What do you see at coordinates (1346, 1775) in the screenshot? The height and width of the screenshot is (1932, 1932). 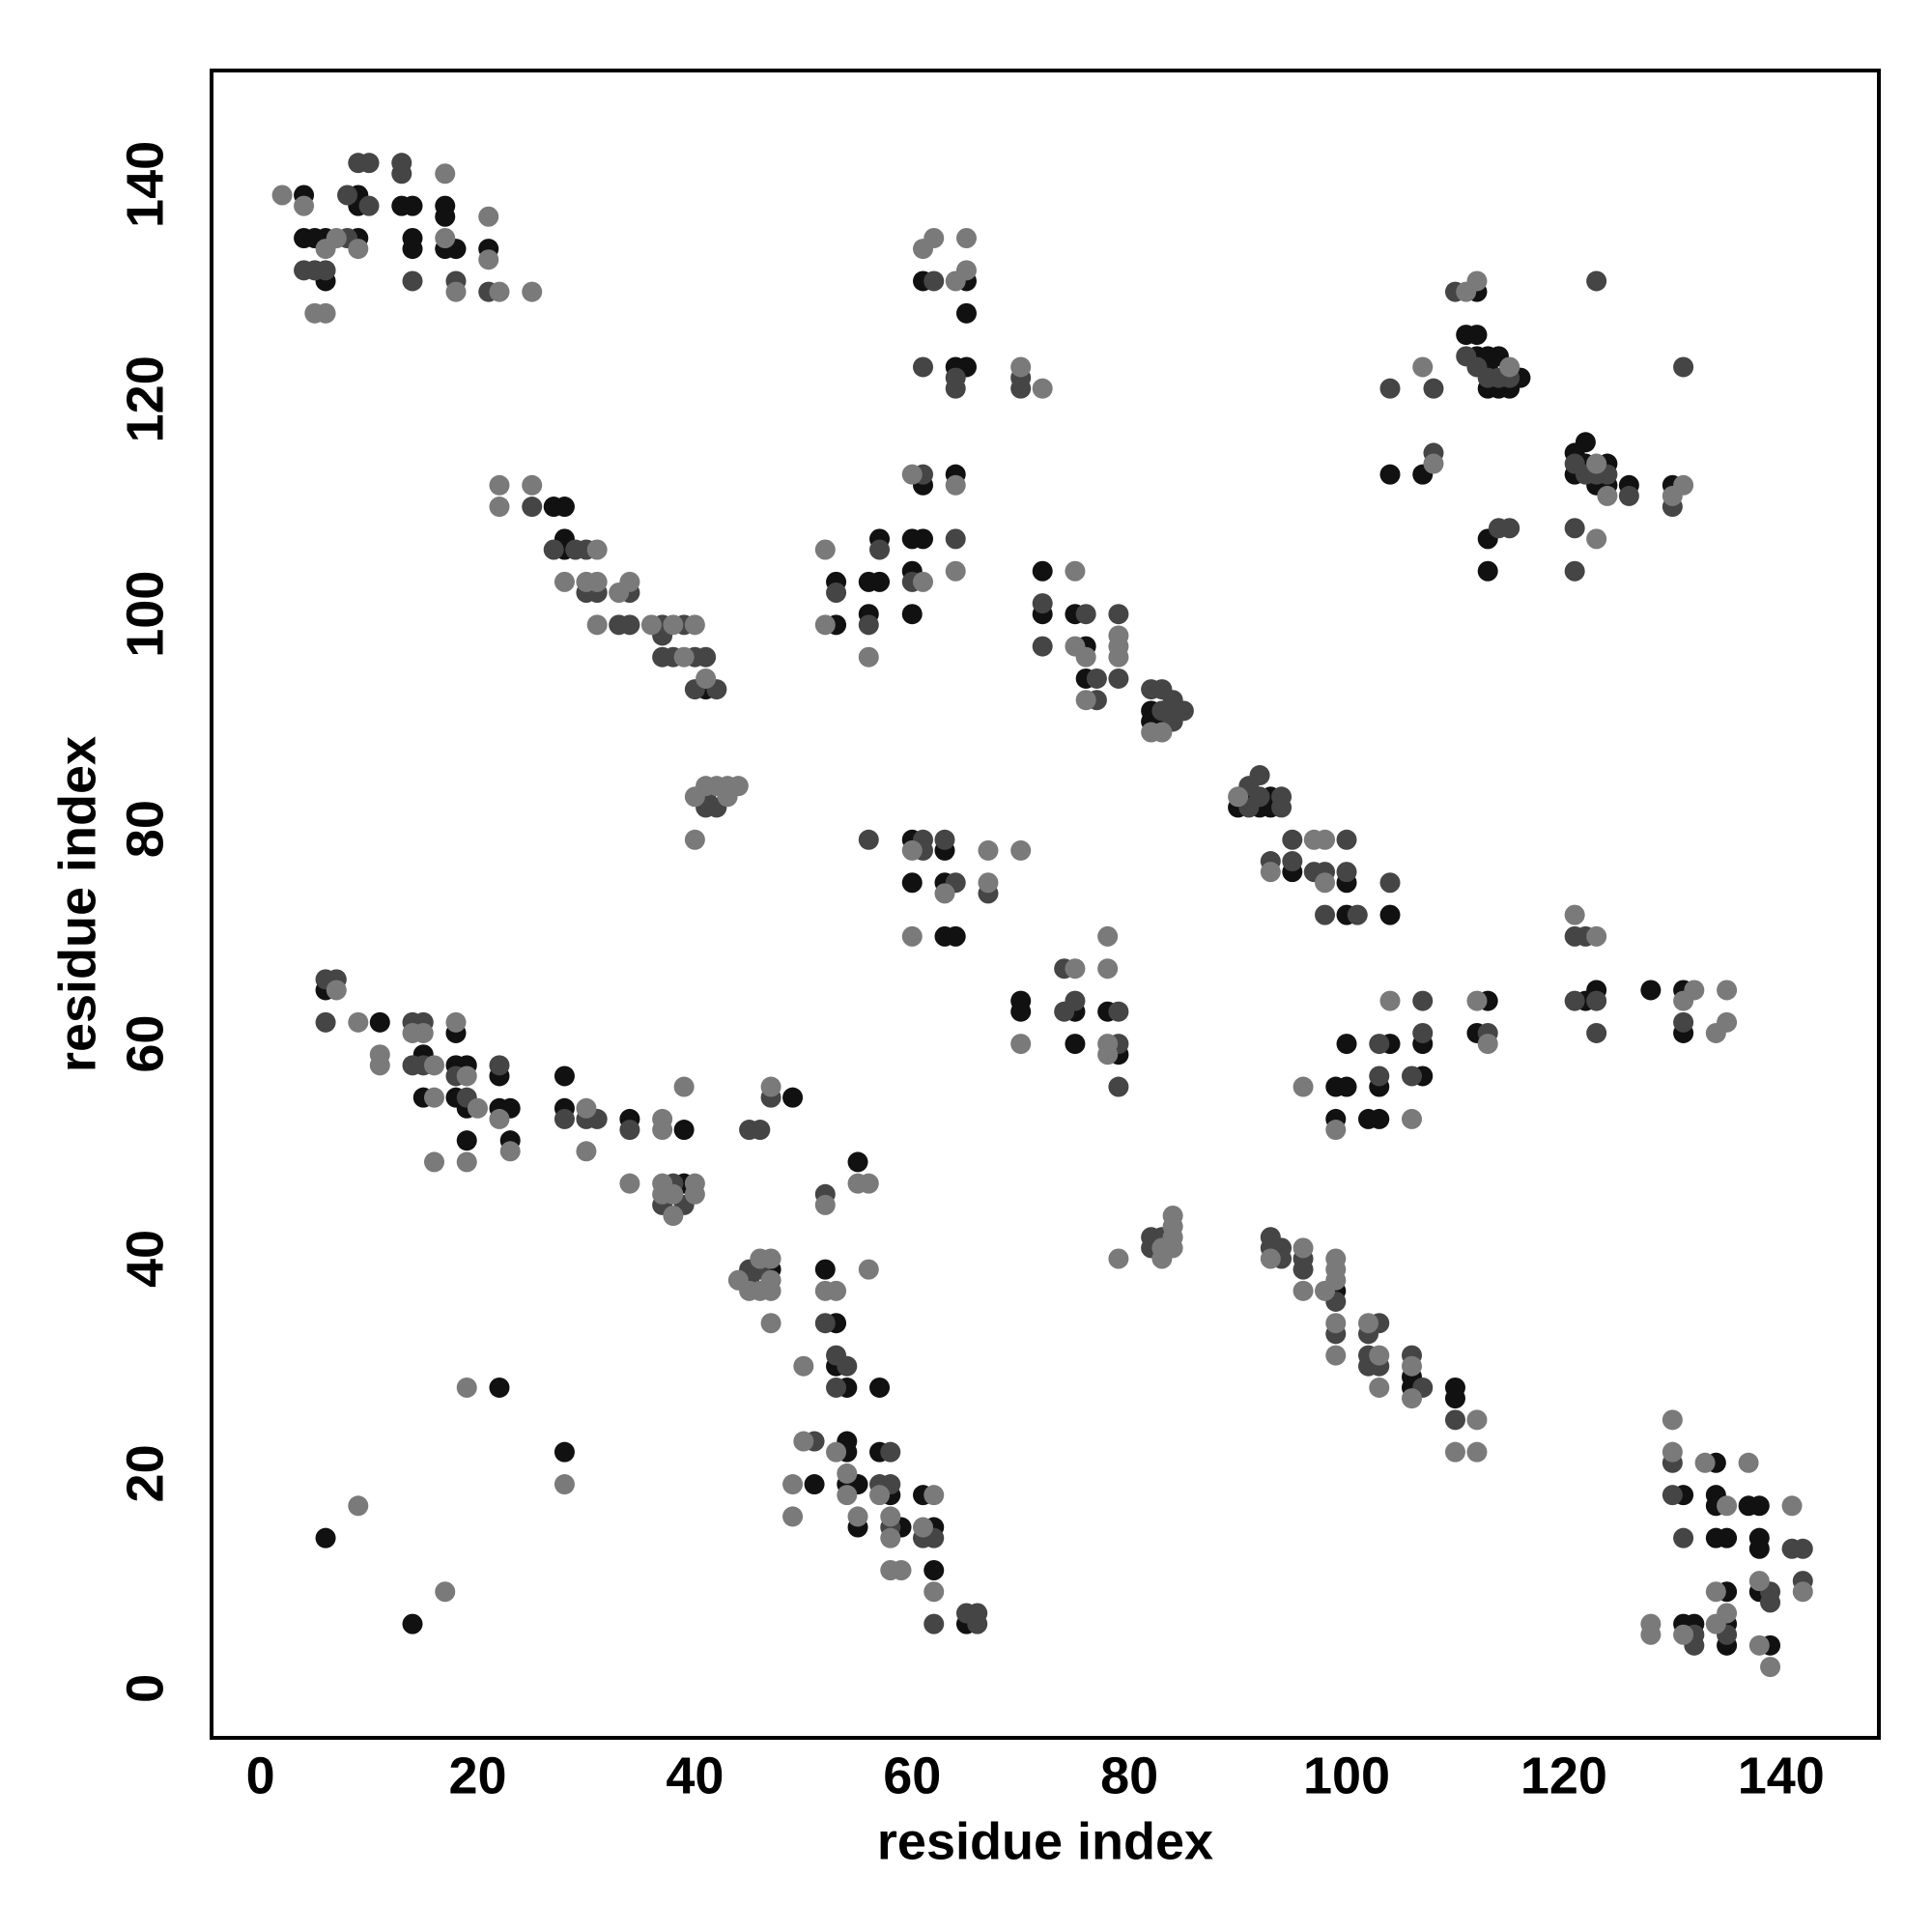 I see `x-tick-label: 100` at bounding box center [1346, 1775].